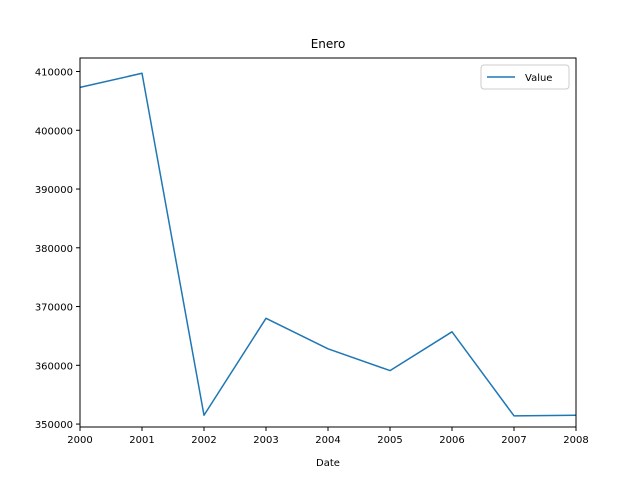 This screenshot has height=480, width=640. I want to click on x-tick-label: 2008, so click(575, 440).